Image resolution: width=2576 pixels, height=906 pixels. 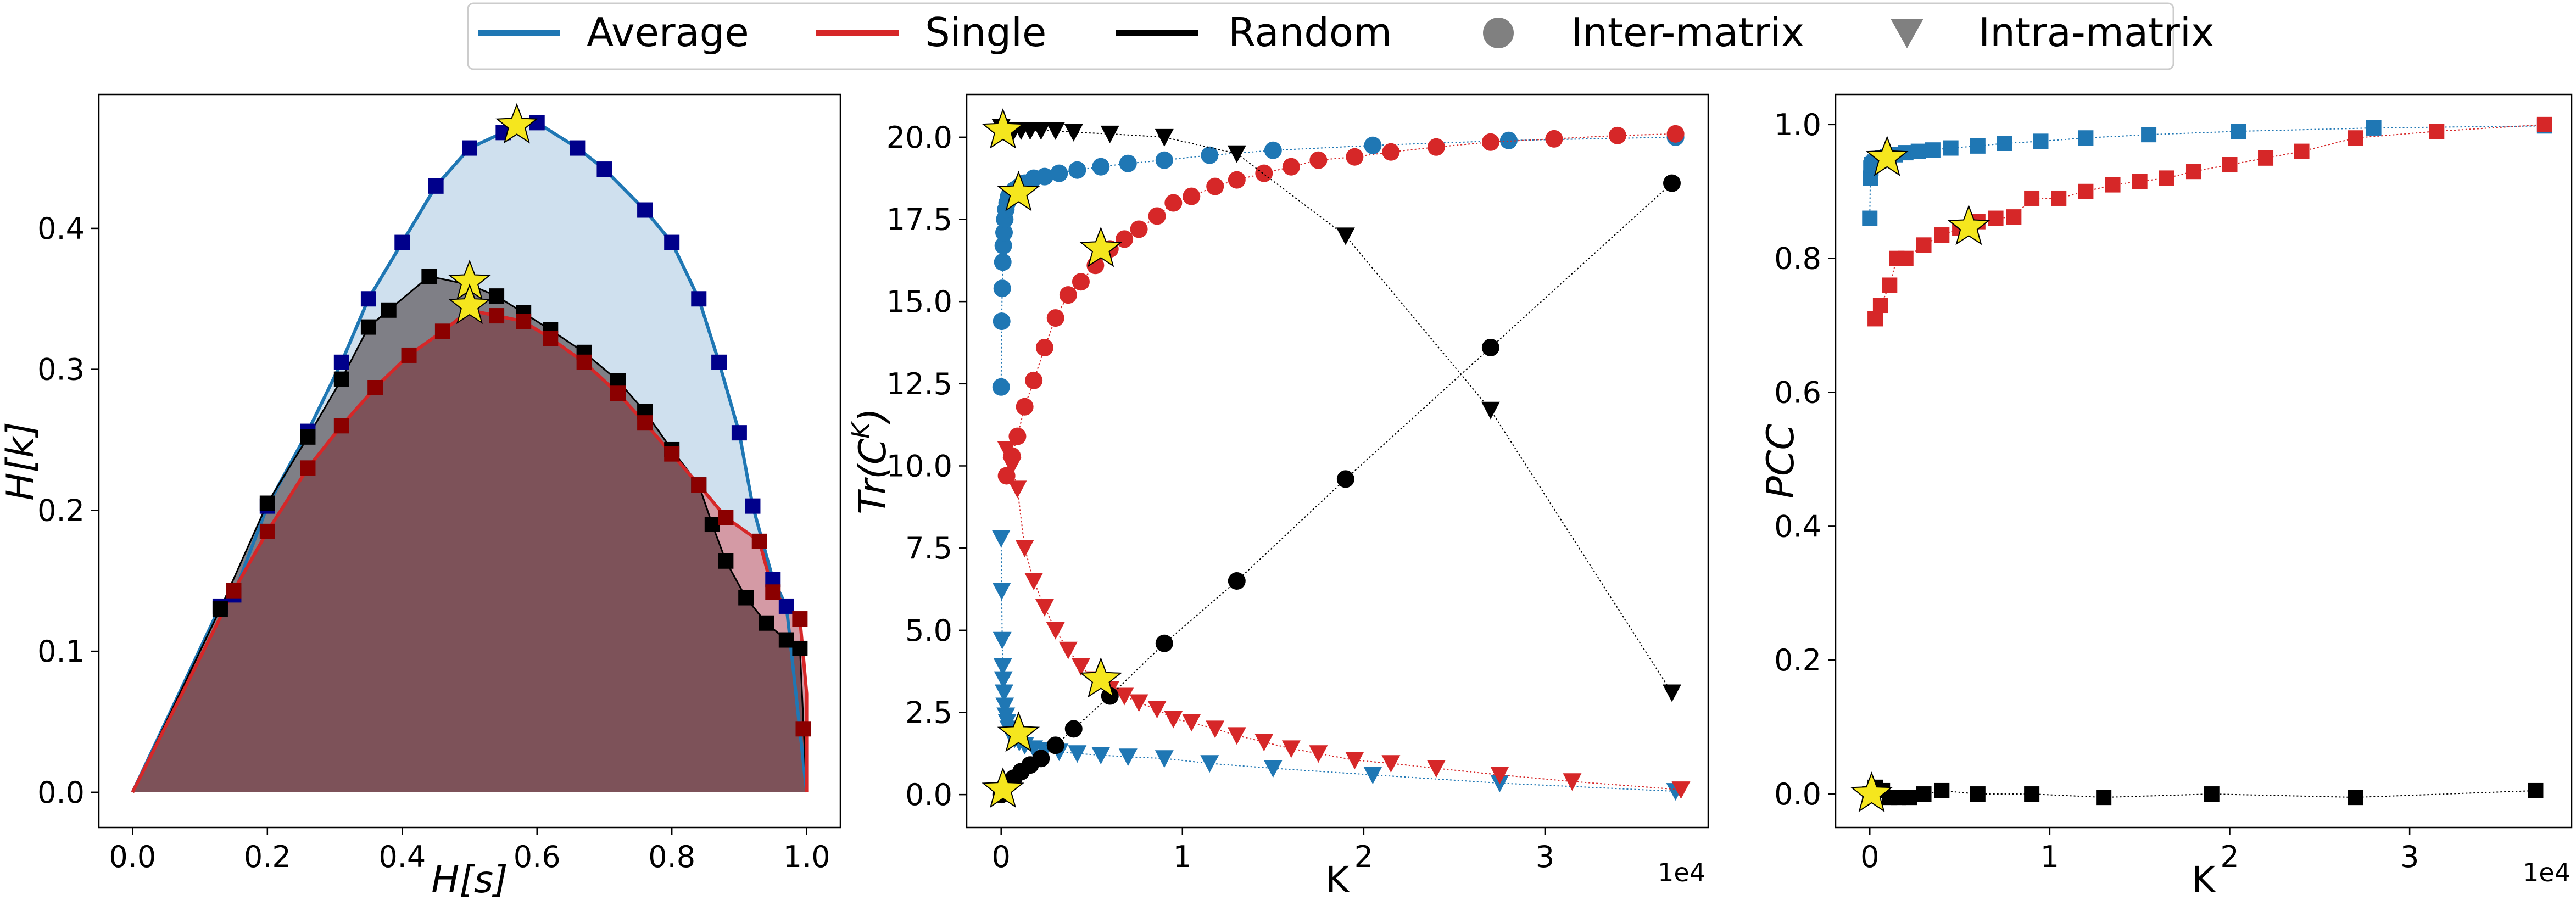 I want to click on legend-intra-matrix-marker, so click(x=1907, y=33).